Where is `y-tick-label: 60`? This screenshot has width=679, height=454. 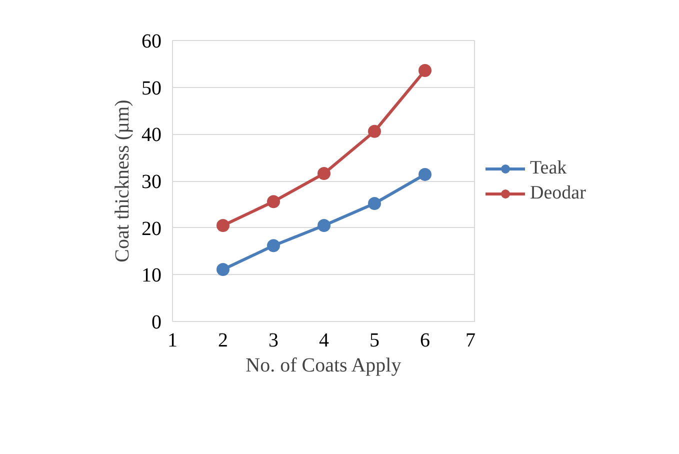 y-tick-label: 60 is located at coordinates (152, 41).